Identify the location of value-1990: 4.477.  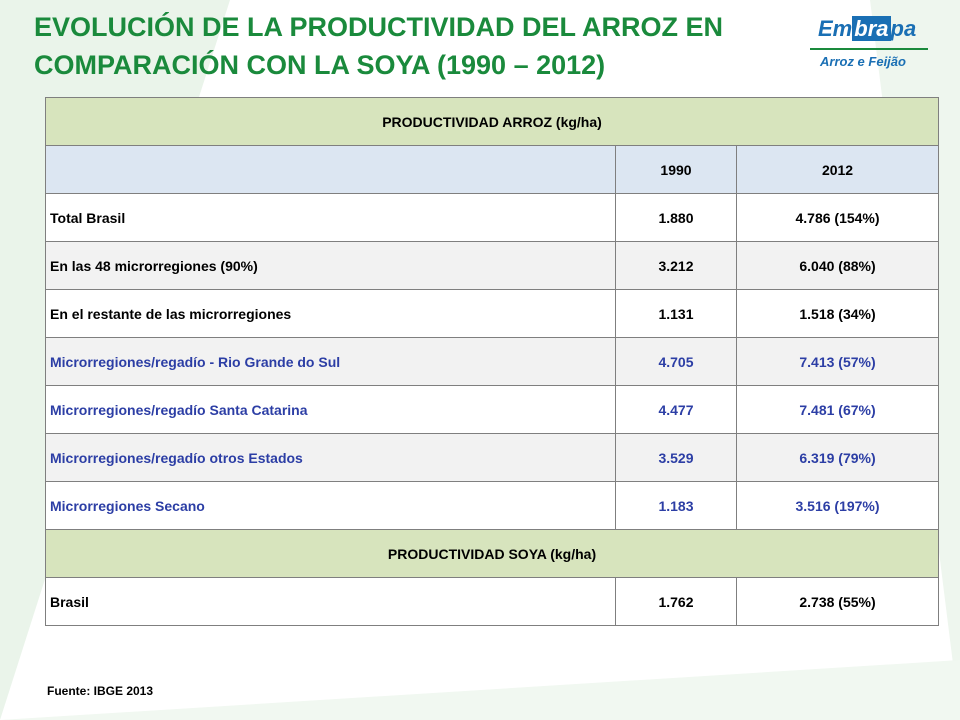
(676, 409).